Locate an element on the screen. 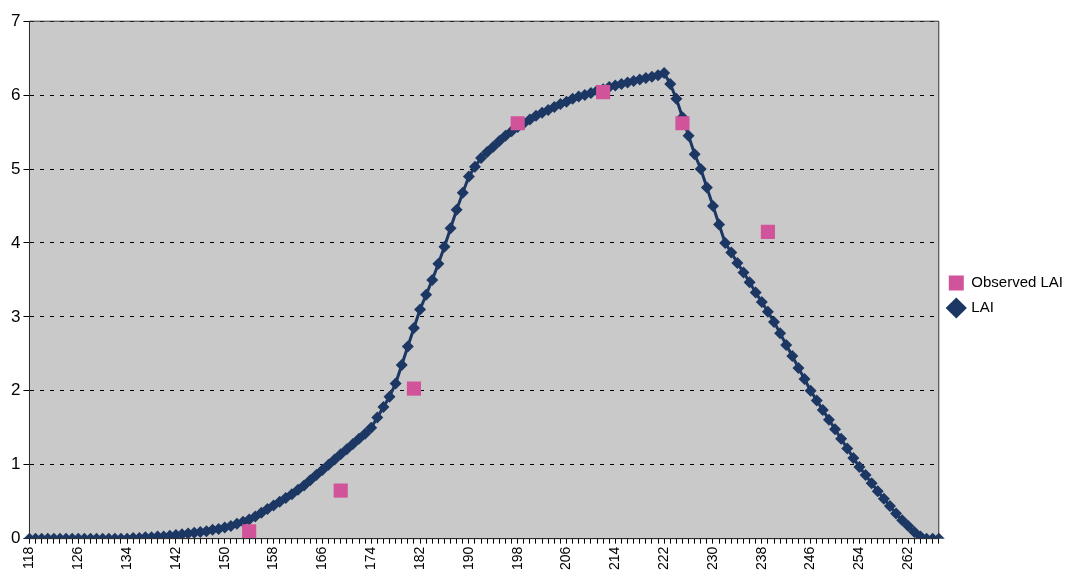 The height and width of the screenshot is (581, 1091). x-tick-label: 118 is located at coordinates (28, 557).